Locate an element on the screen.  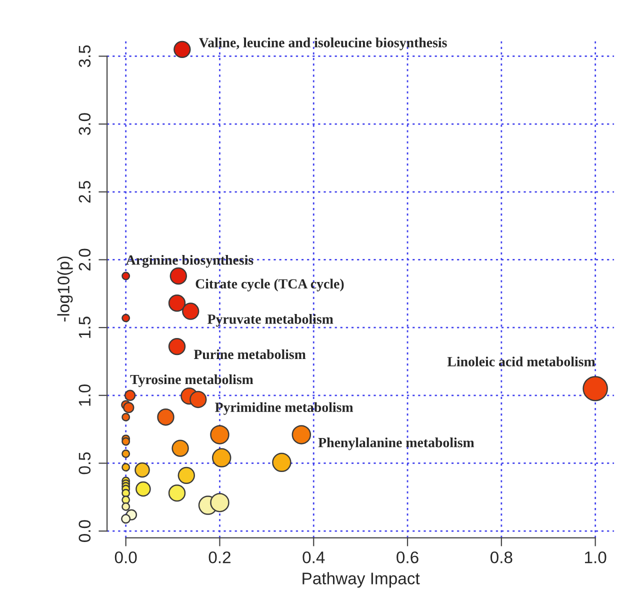
annotation: Citrate cycle (TCA cycle) is located at coordinates (270, 285).